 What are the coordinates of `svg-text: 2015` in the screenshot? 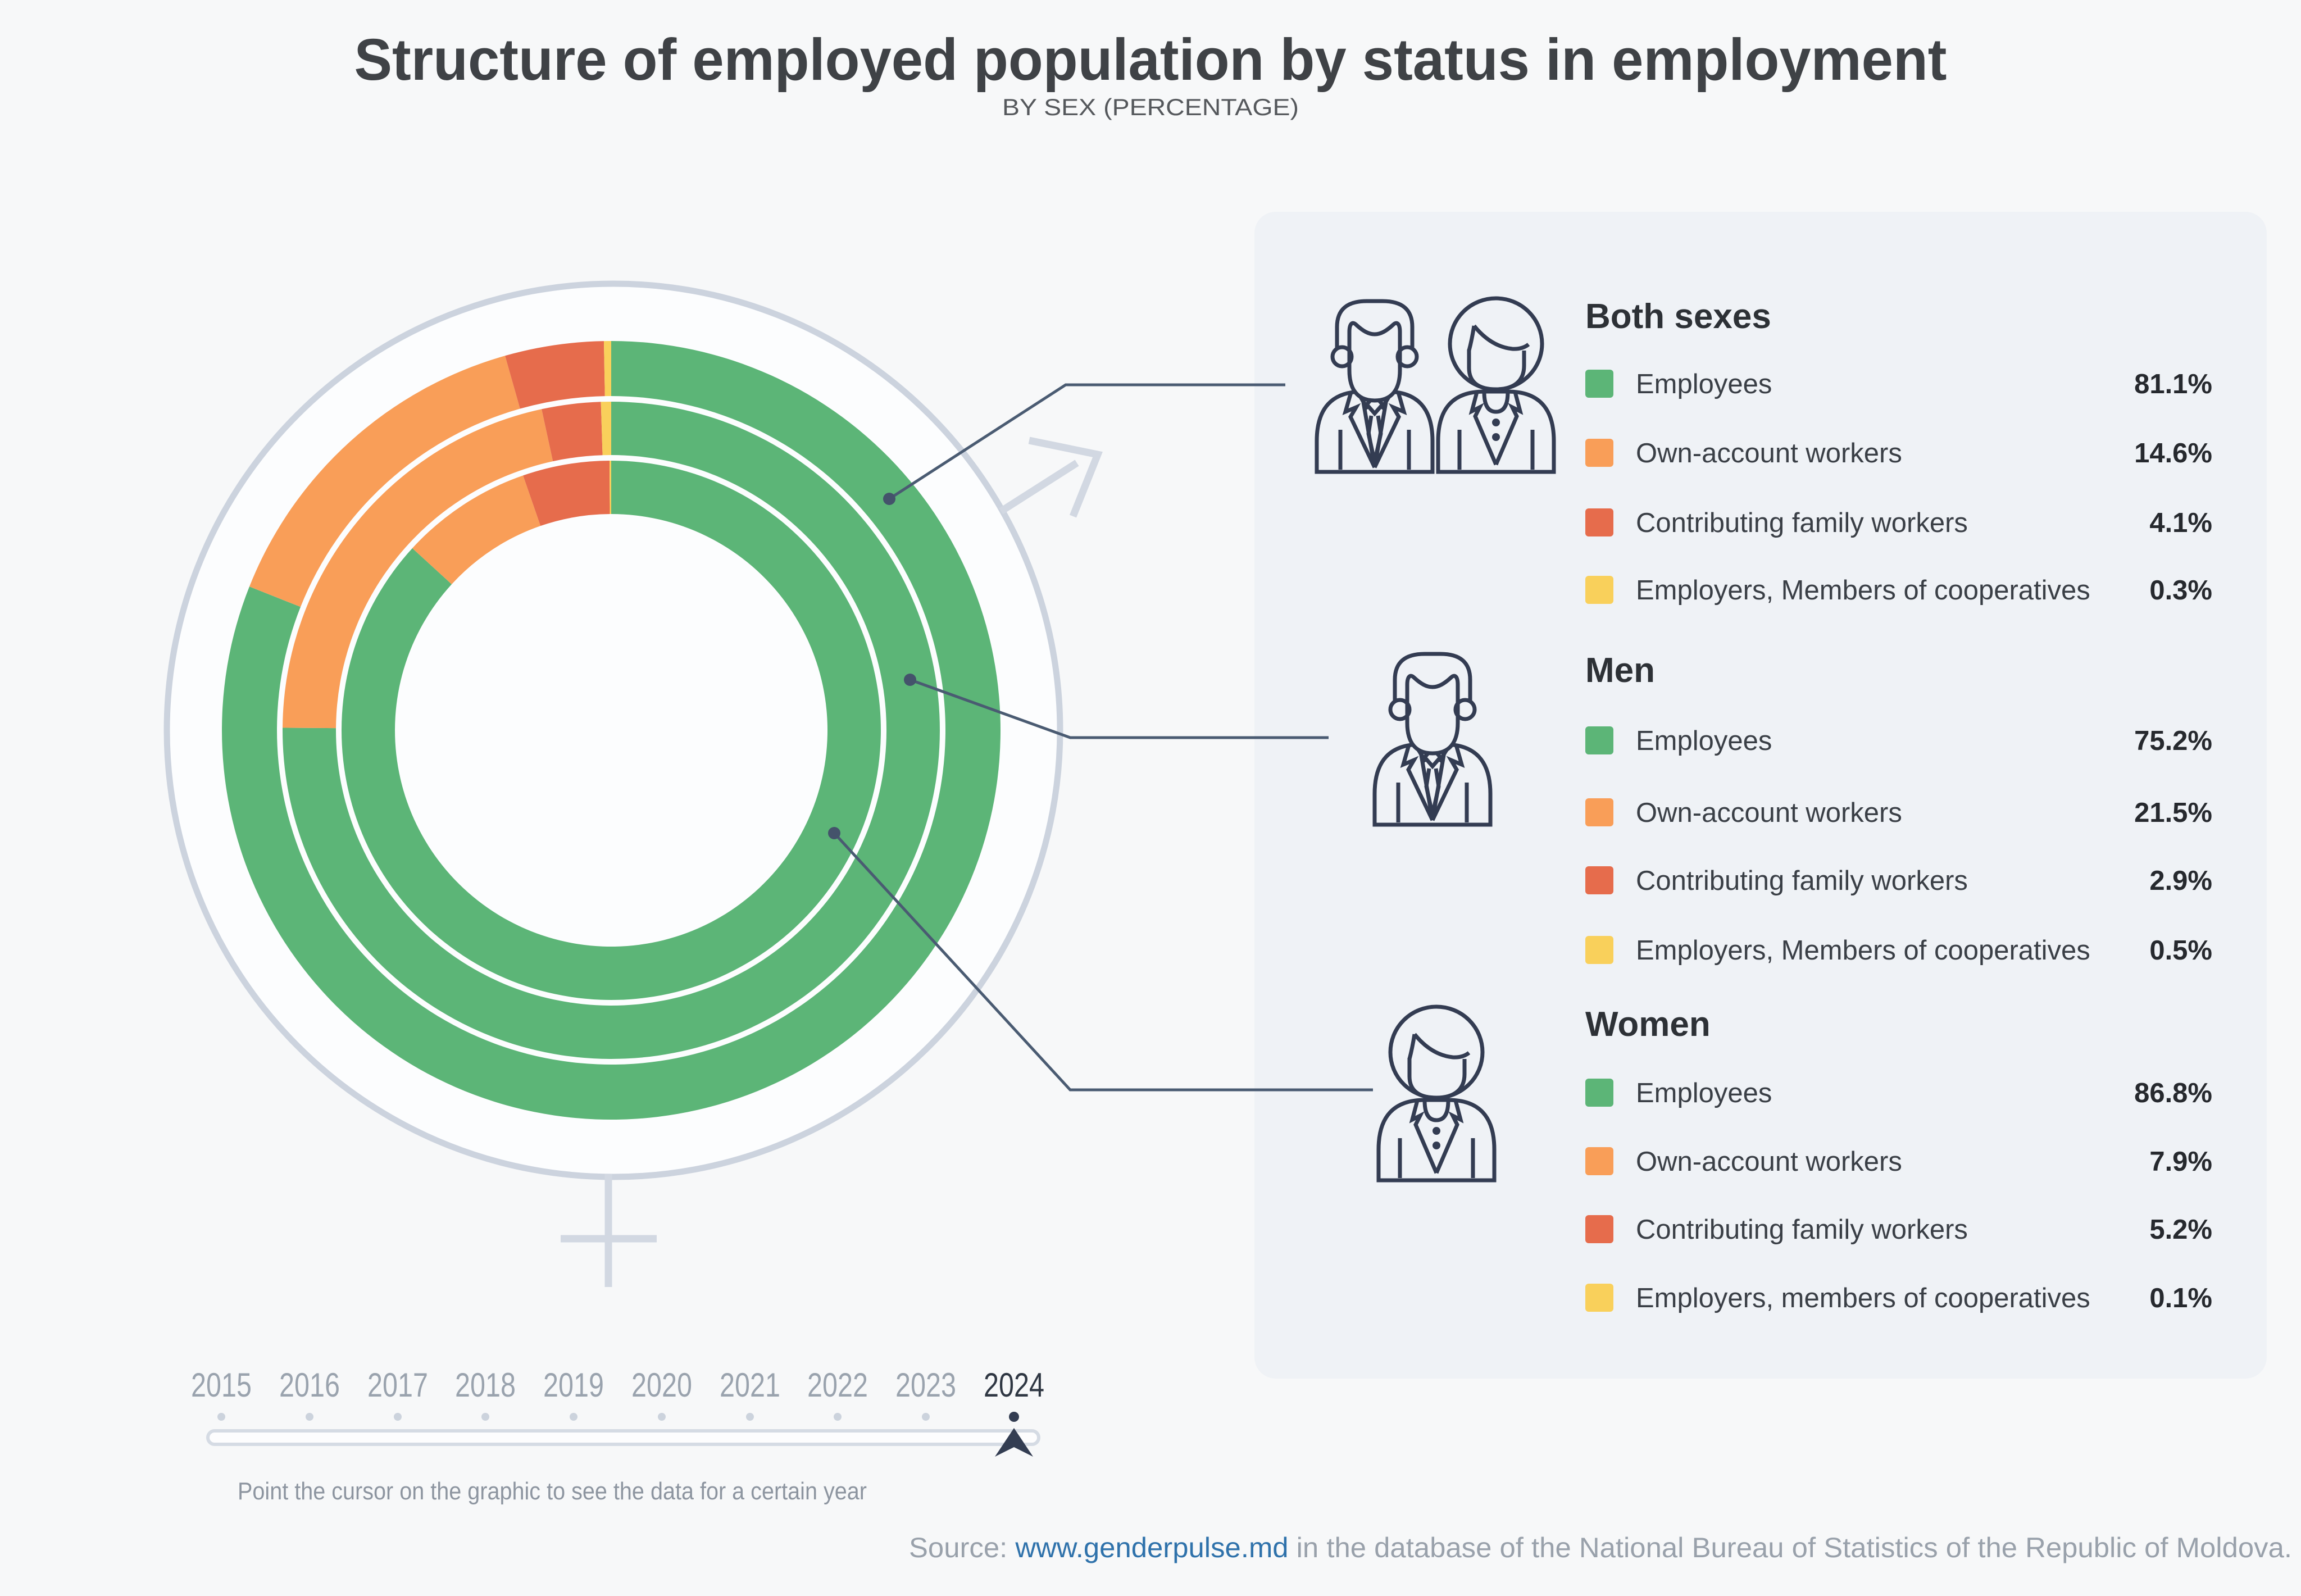 It's located at (222, 1385).